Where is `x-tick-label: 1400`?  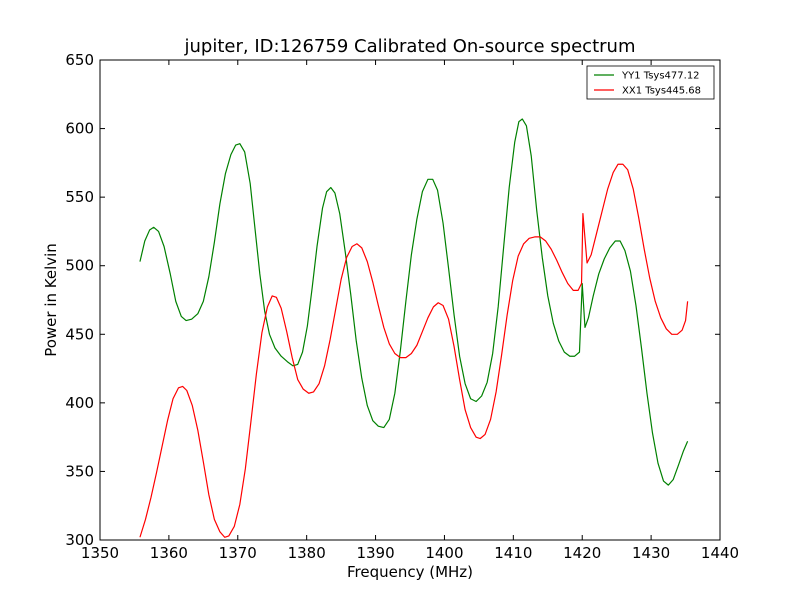
x-tick-label: 1400 is located at coordinates (444, 553).